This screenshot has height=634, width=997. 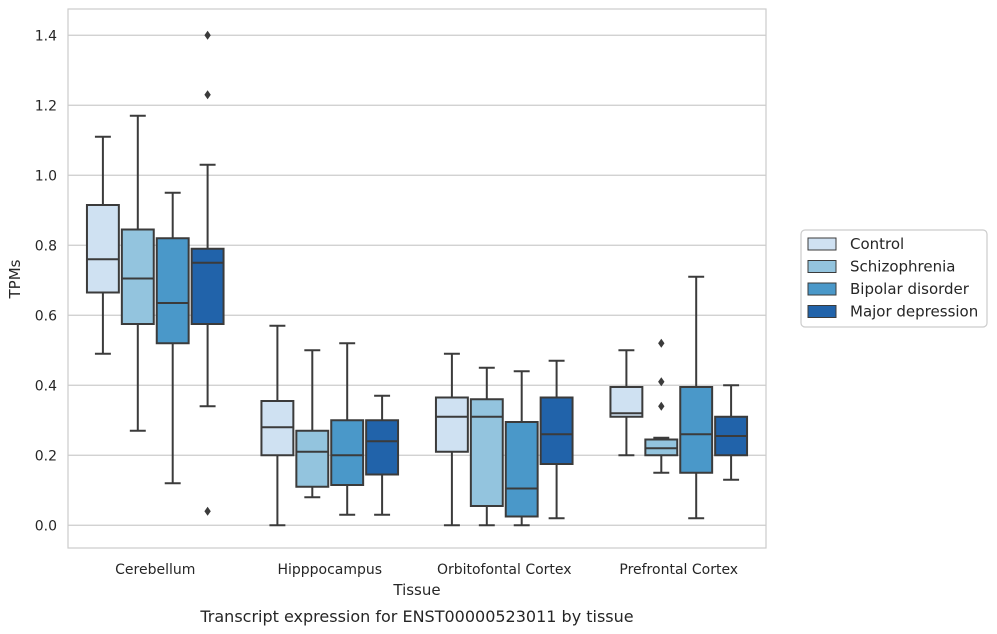 I want to click on box-major-depression-hipppocampus, so click(x=382, y=455).